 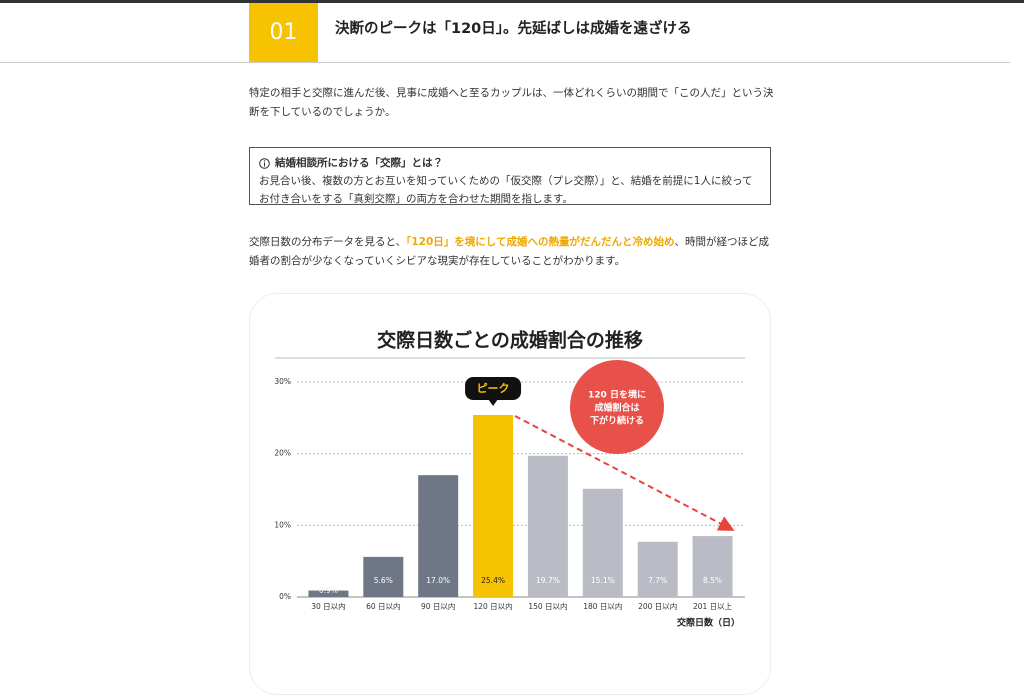 What do you see at coordinates (383, 606) in the screenshot?
I see `x-tick-label: 60 日以内` at bounding box center [383, 606].